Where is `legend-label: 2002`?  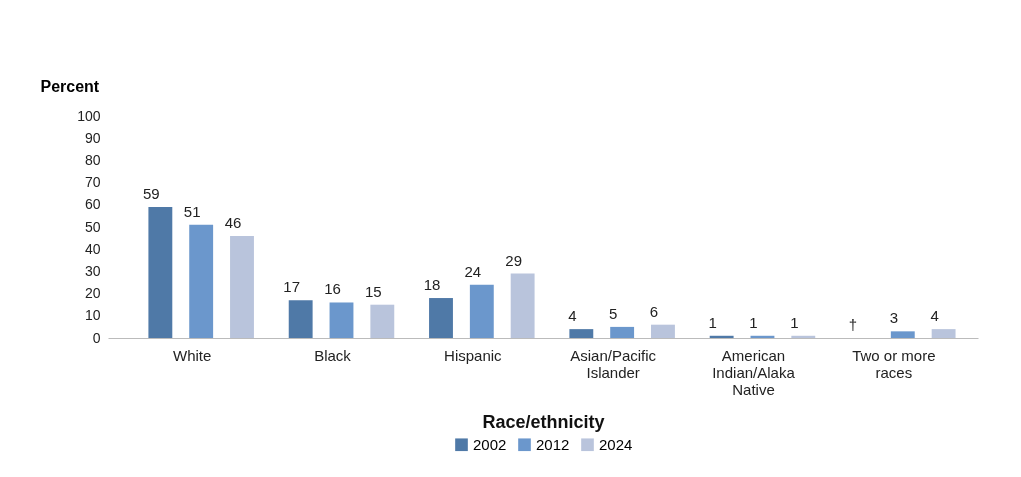
legend-label: 2002 is located at coordinates (490, 444).